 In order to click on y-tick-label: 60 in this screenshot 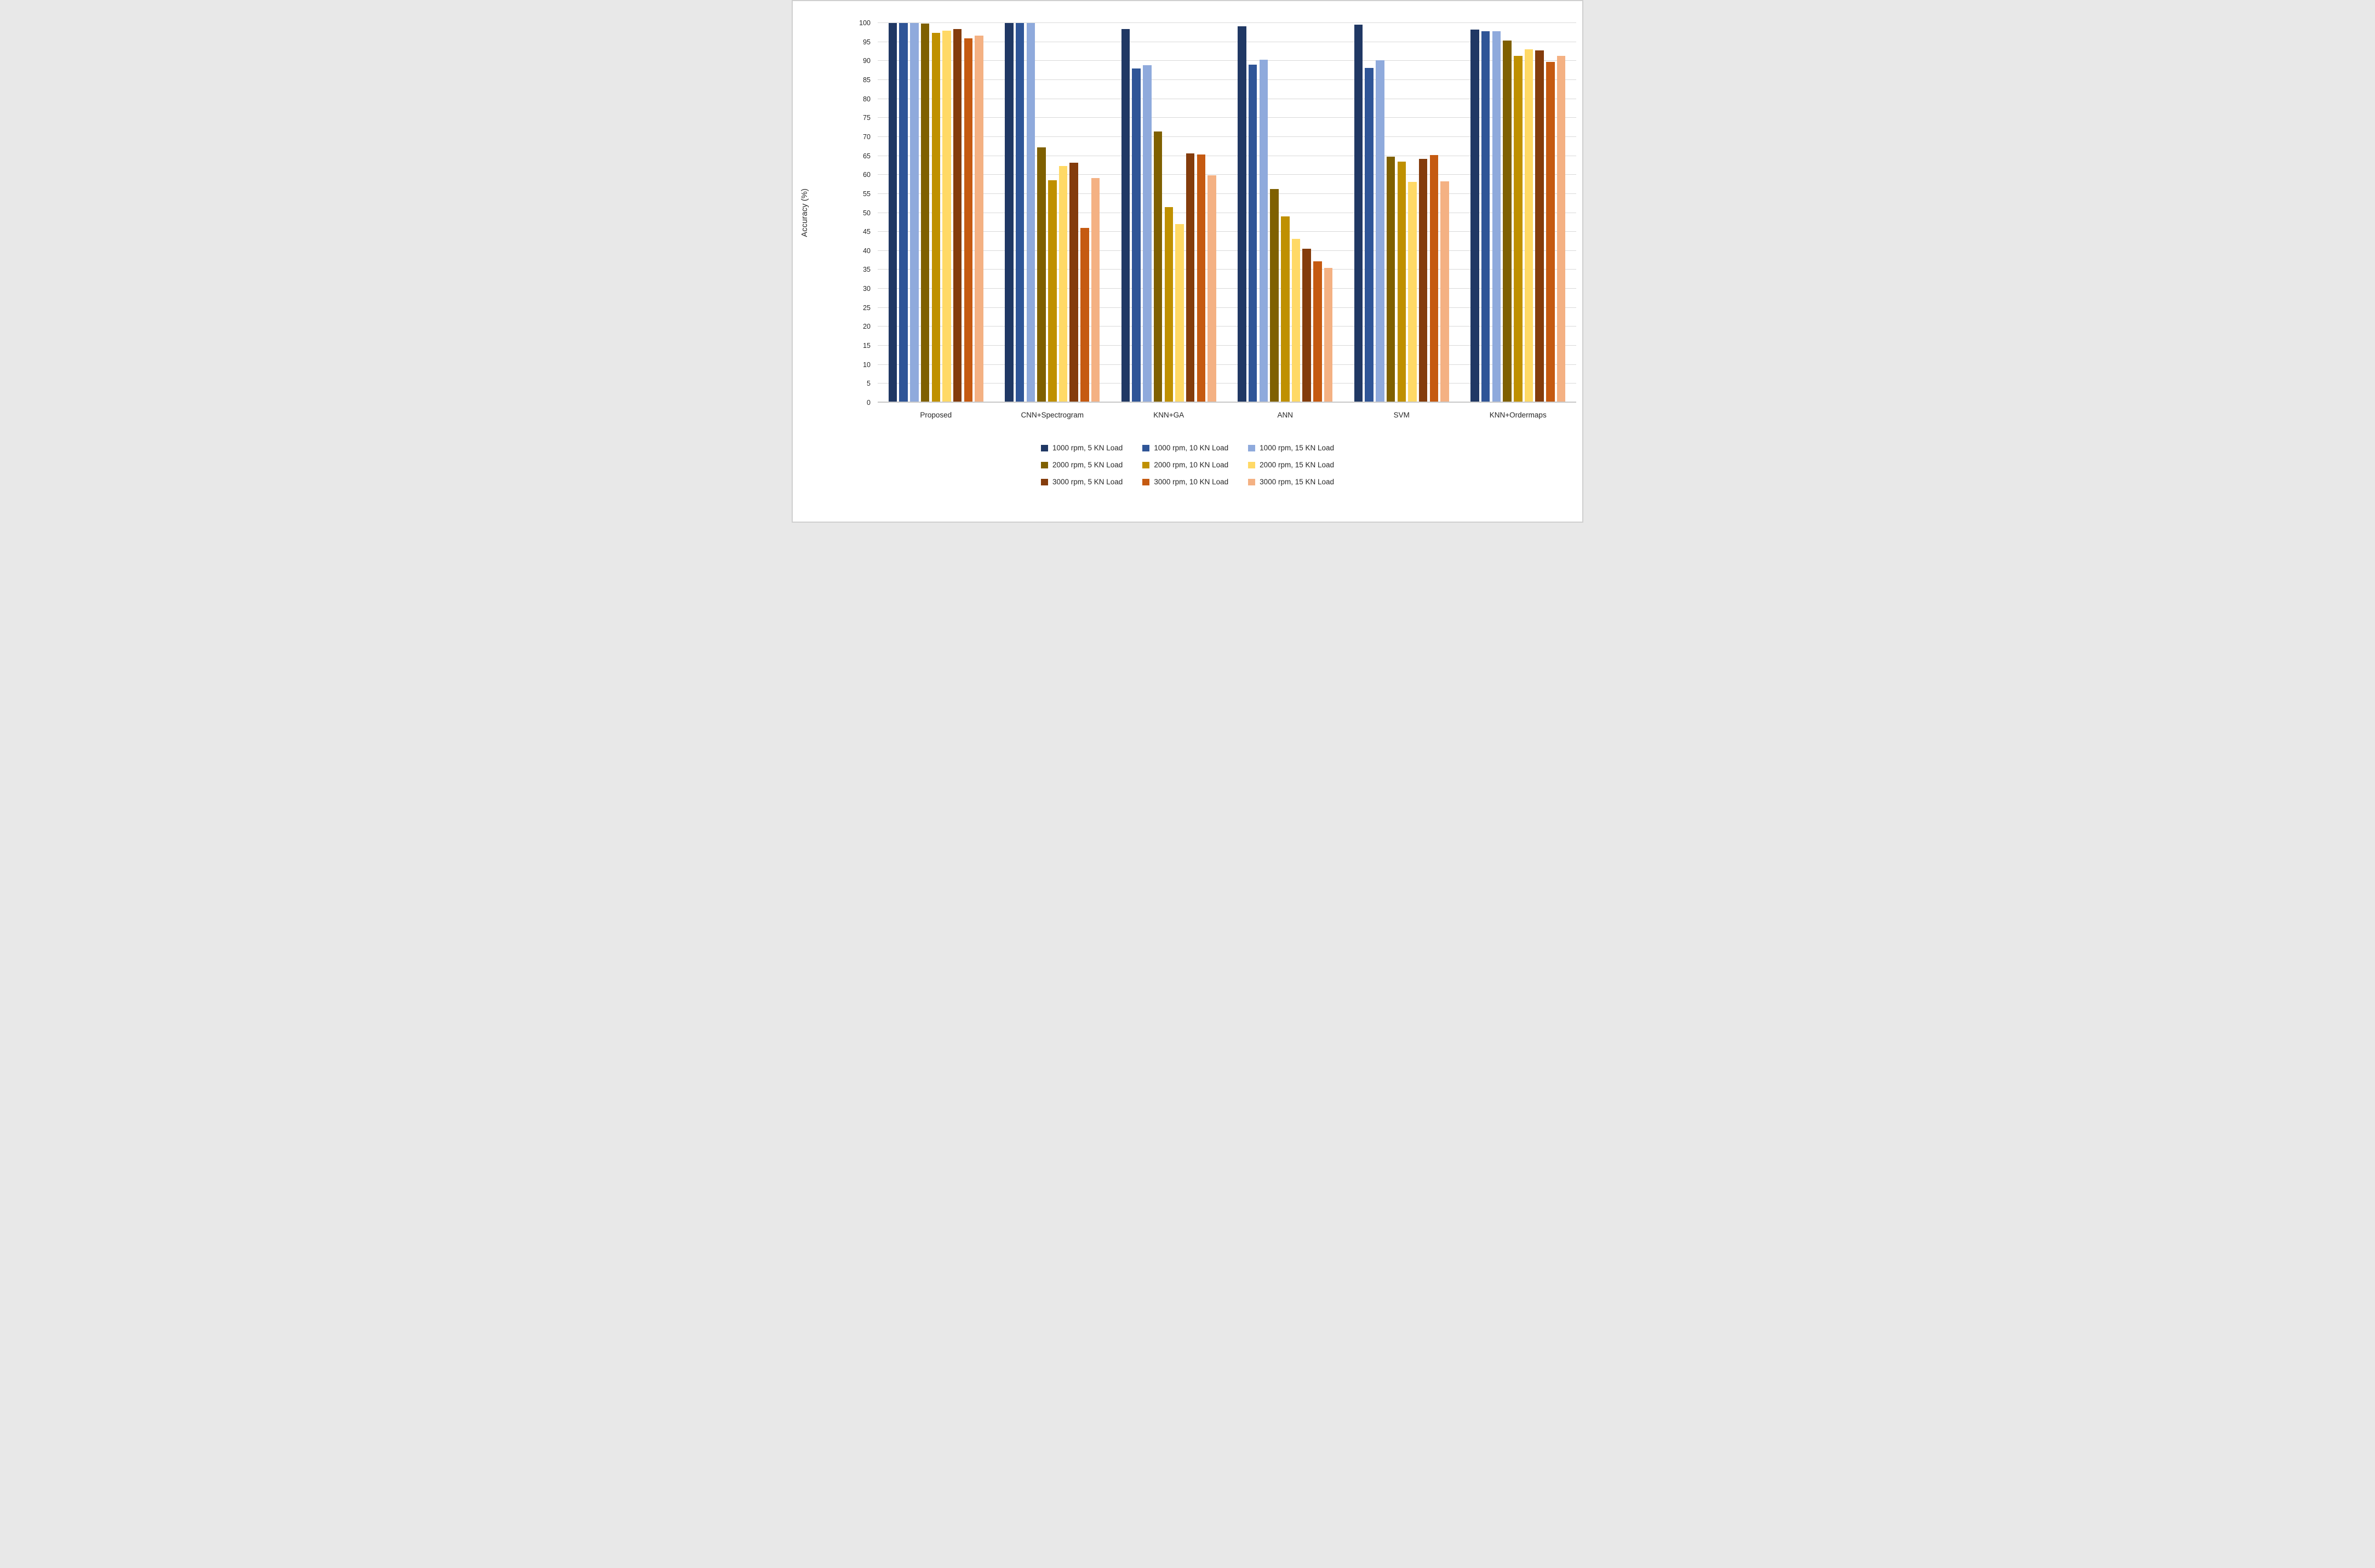, I will do `click(867, 175)`.